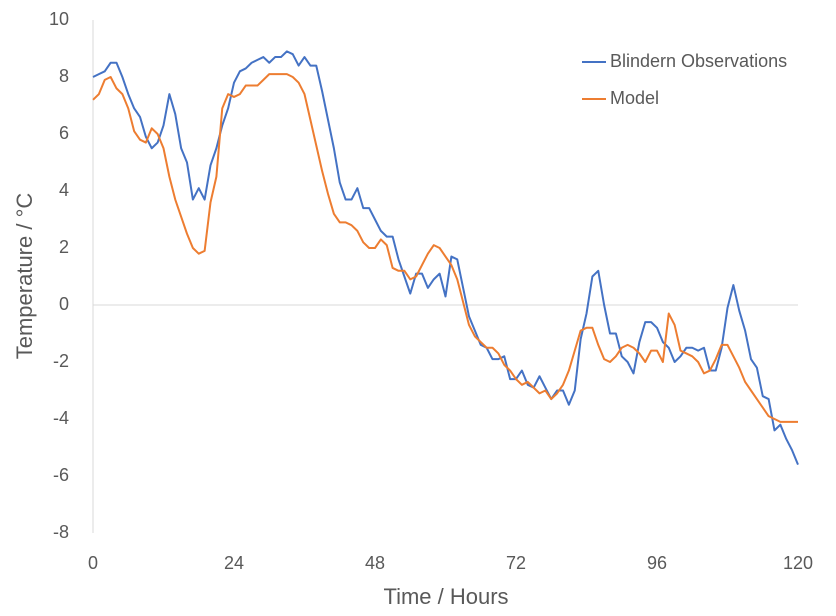 The height and width of the screenshot is (616, 836). What do you see at coordinates (61, 418) in the screenshot?
I see `y-tick-label: -4` at bounding box center [61, 418].